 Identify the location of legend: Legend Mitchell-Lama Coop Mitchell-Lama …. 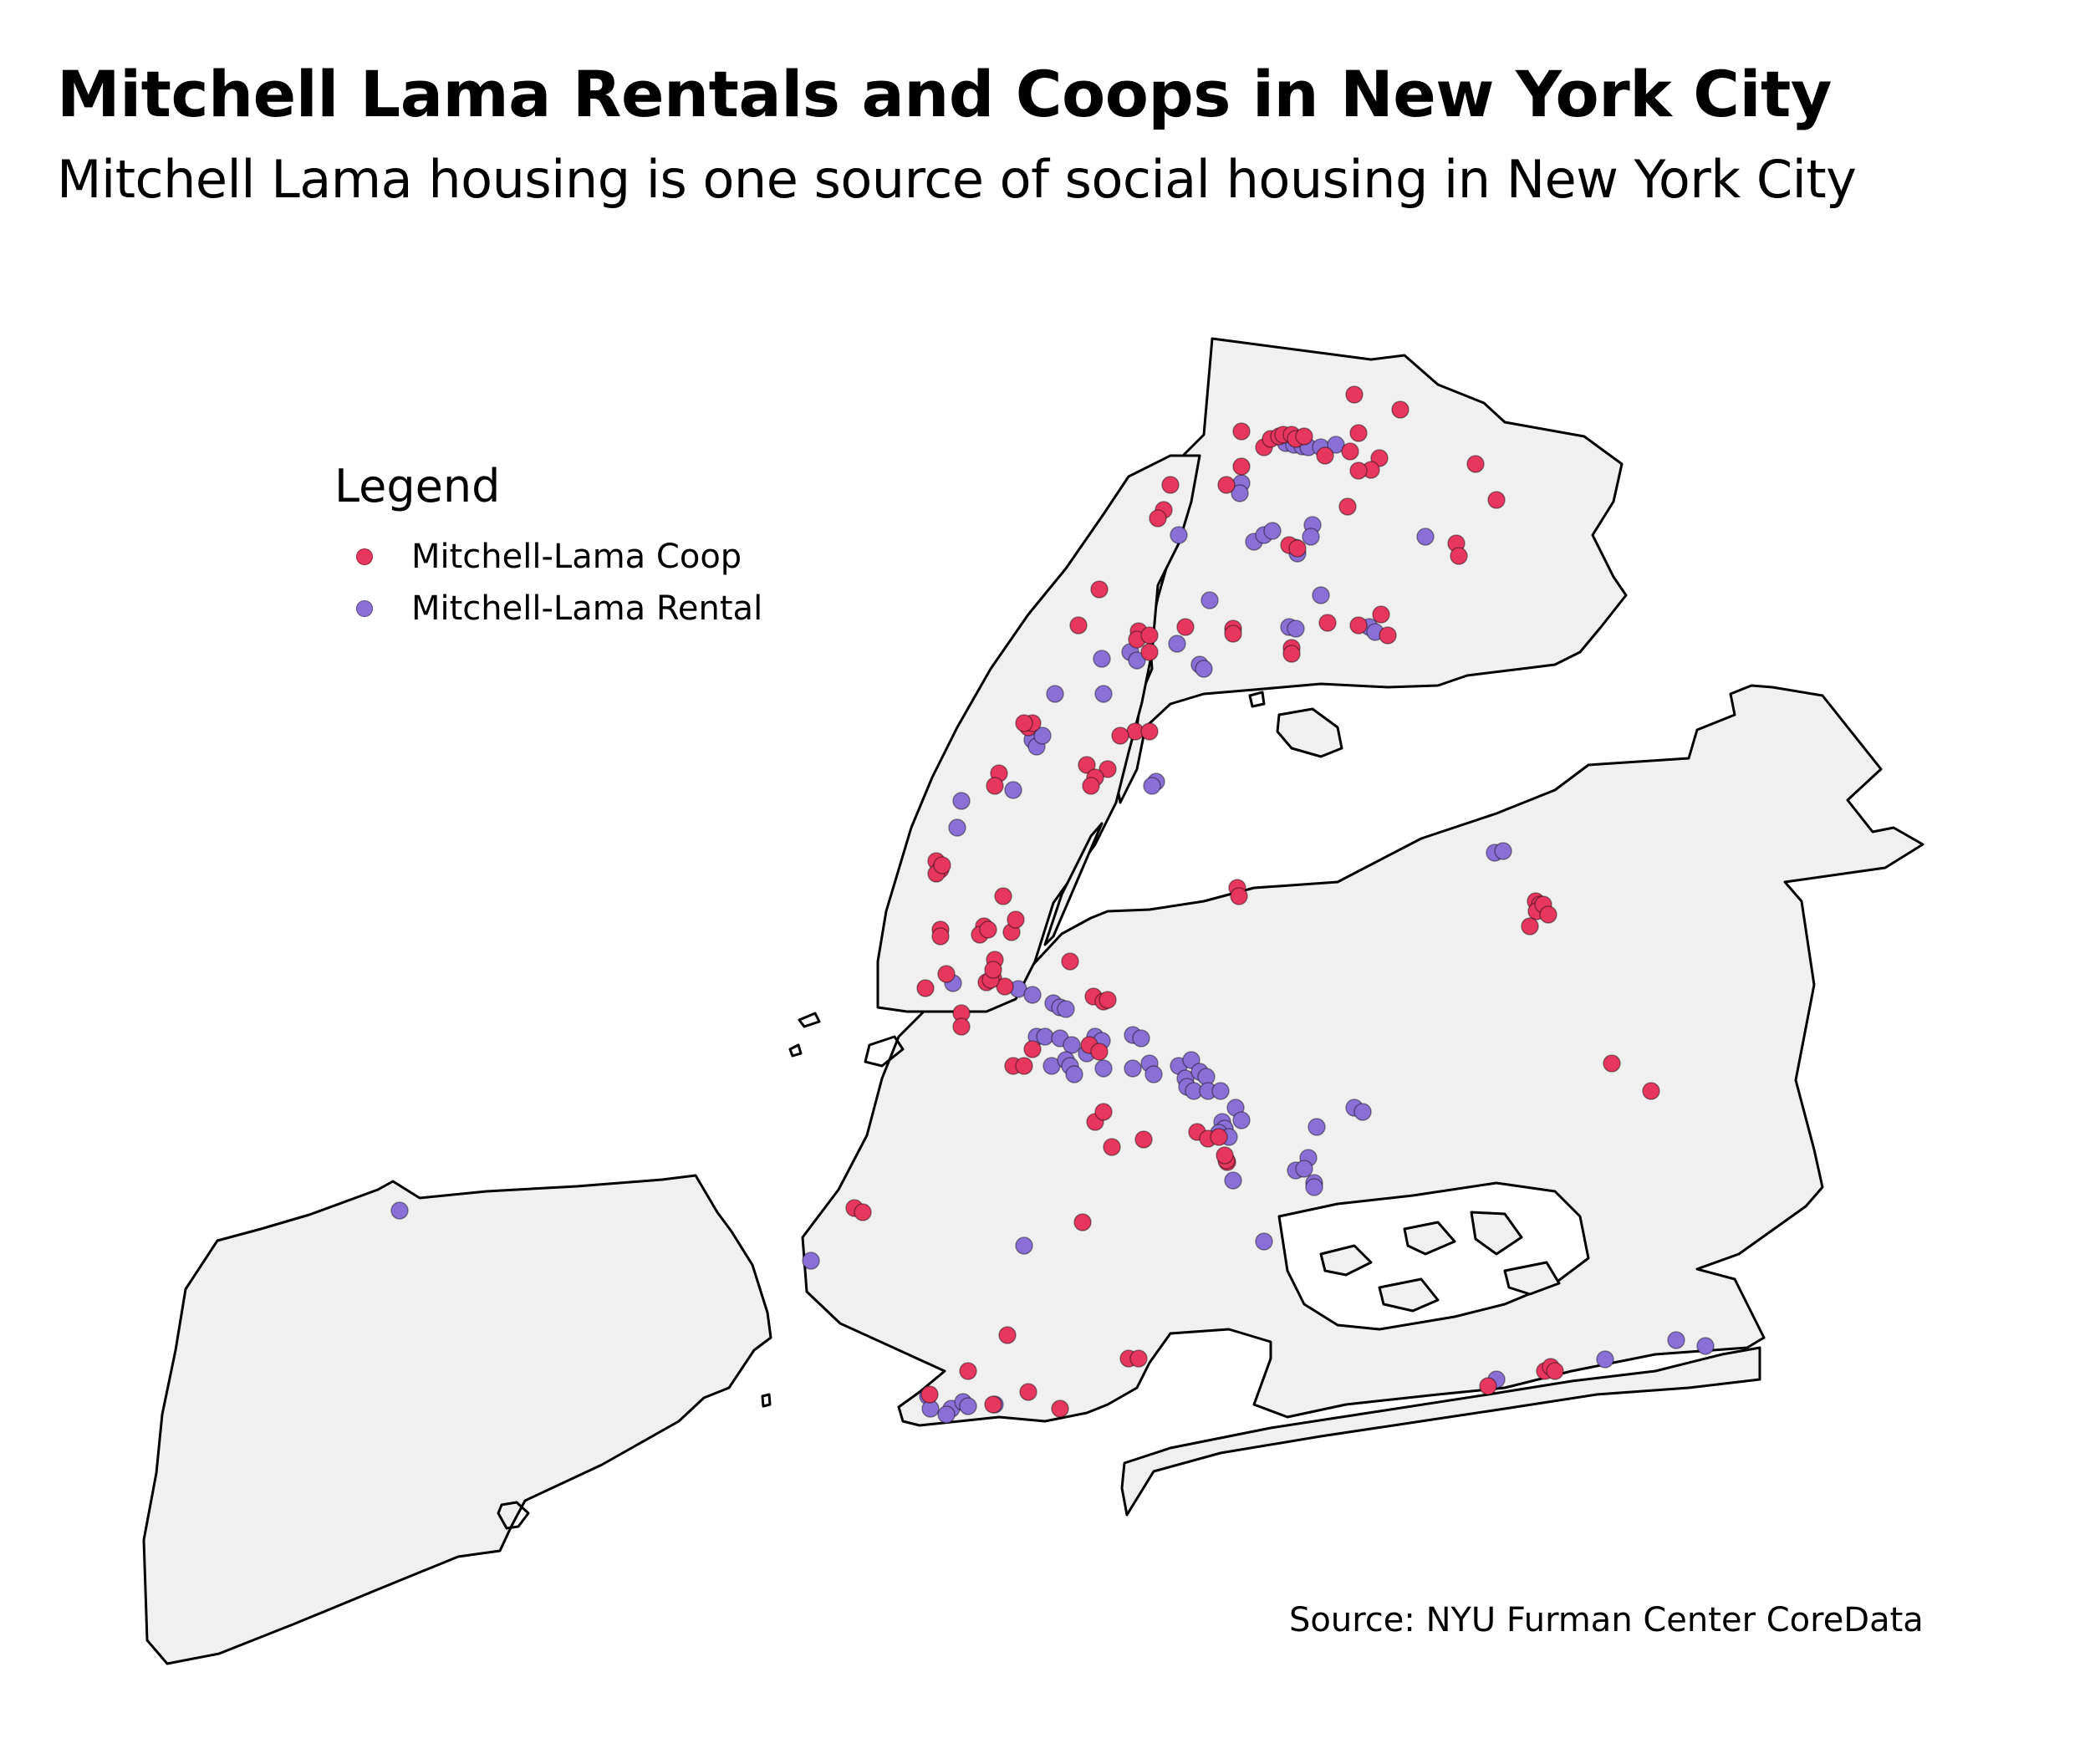
(548, 547).